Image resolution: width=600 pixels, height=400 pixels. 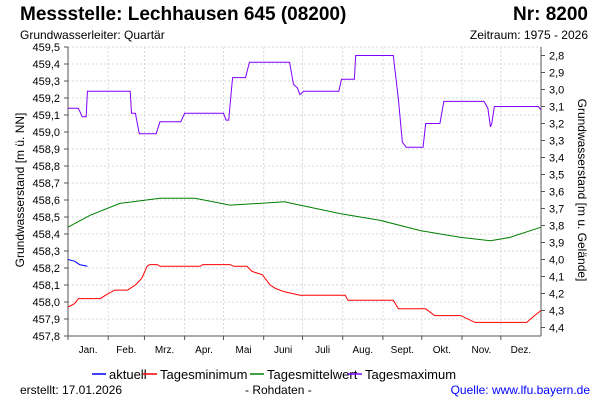 What do you see at coordinates (312, 374) in the screenshot?
I see `legend-label: Tagesmittelwert` at bounding box center [312, 374].